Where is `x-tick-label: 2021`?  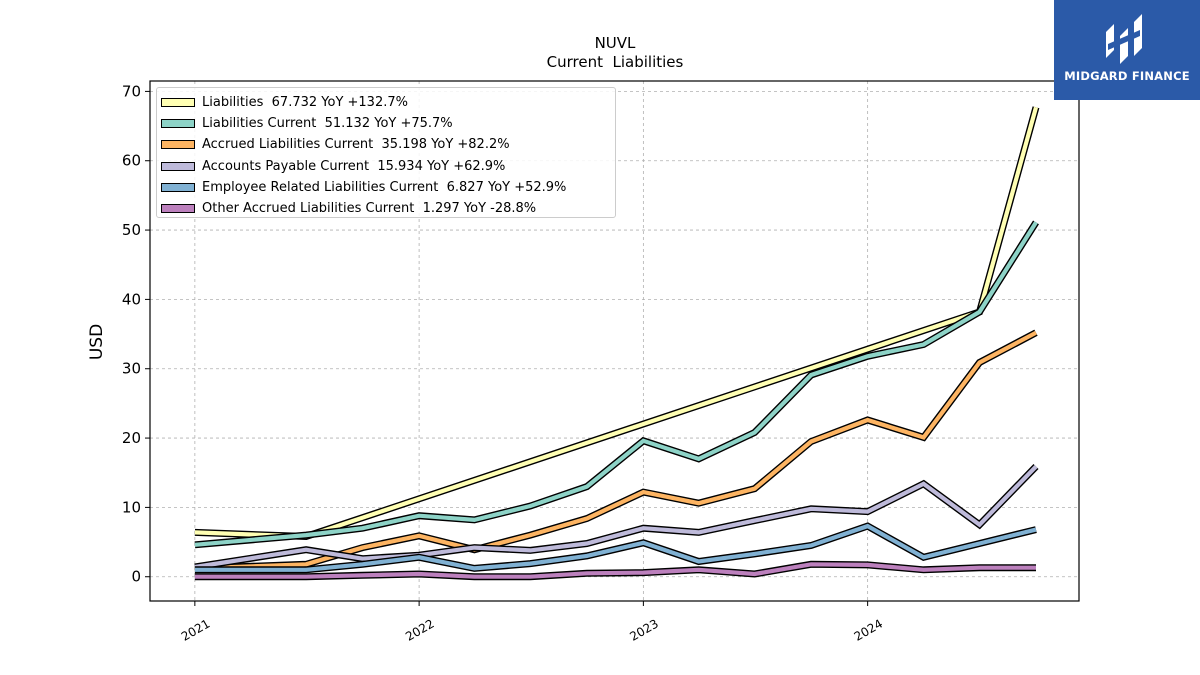 x-tick-label: 2021 is located at coordinates (195, 629).